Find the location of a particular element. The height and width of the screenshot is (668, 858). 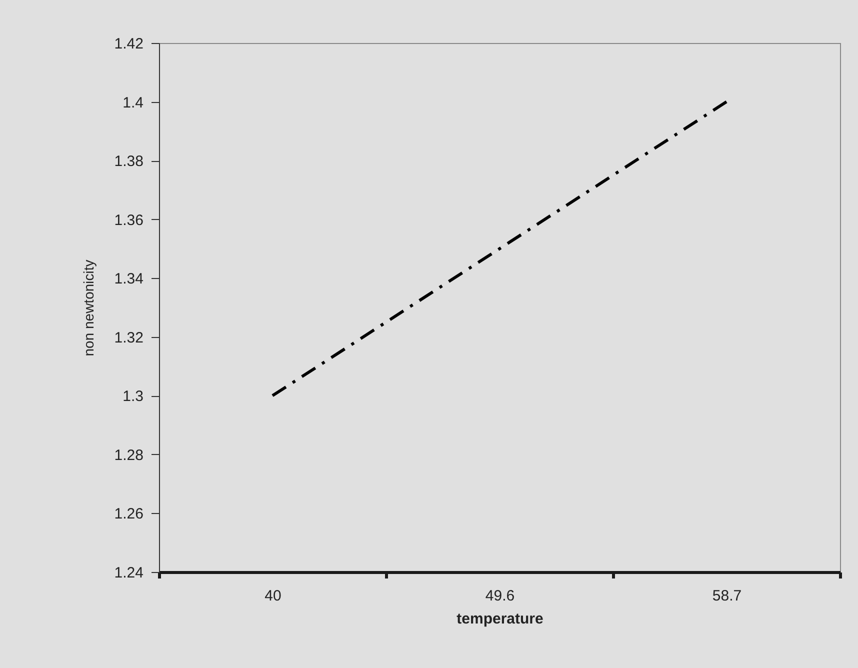

y-tick-label: 1.32 is located at coordinates (129, 337).